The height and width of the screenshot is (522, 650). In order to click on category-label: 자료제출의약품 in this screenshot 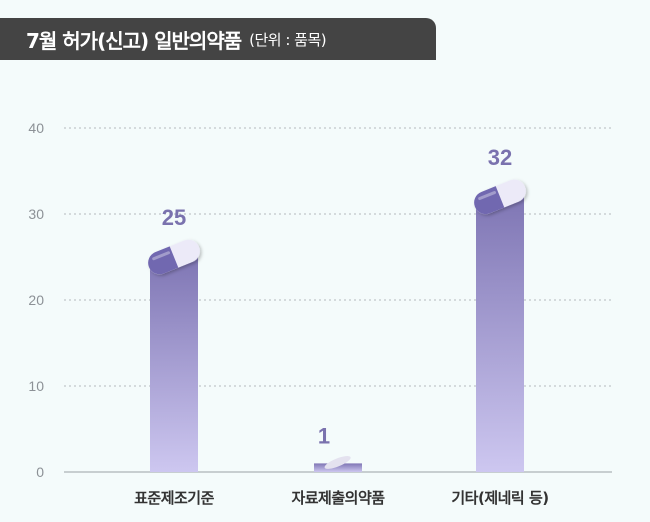, I will do `click(338, 498)`.